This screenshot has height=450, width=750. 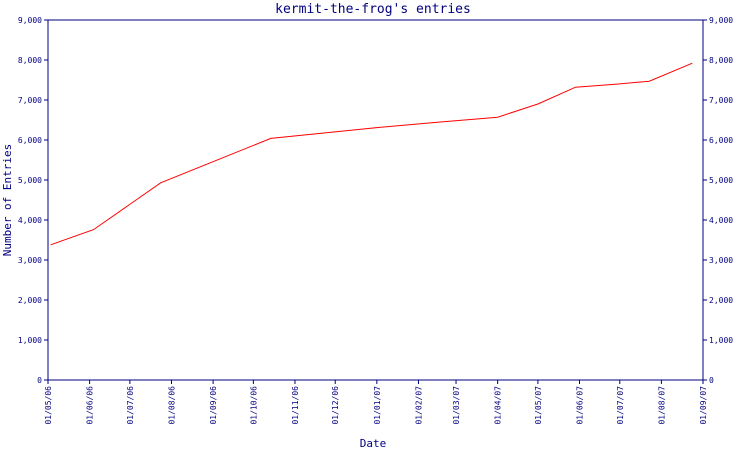 I want to click on x-tick-label: 01/05/07, so click(x=538, y=405).